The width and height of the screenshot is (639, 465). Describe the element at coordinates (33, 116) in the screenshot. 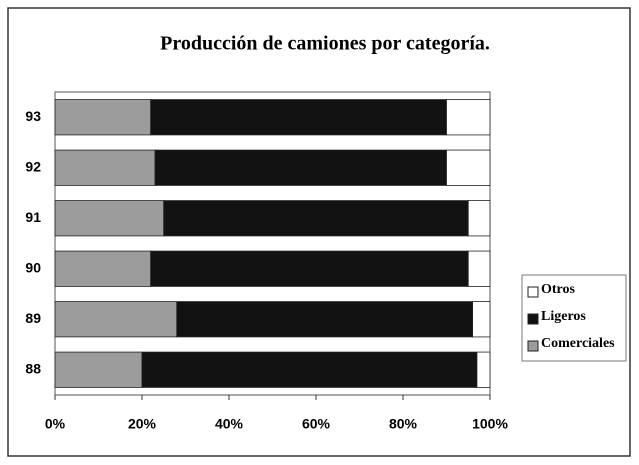

I see `y-tick-label: 93` at that location.